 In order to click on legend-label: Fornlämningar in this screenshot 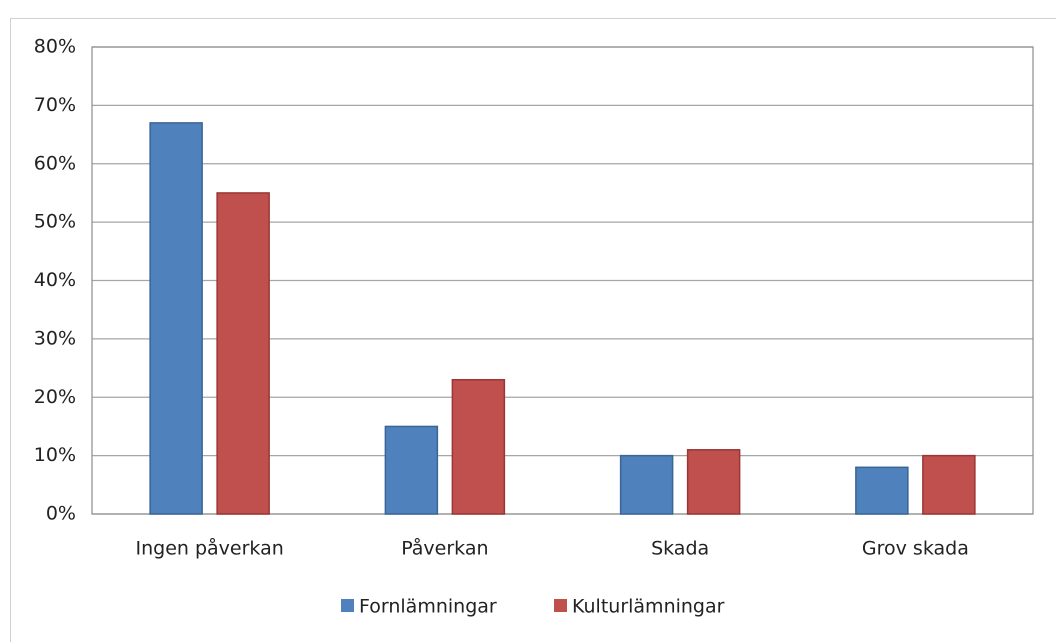, I will do `click(428, 607)`.